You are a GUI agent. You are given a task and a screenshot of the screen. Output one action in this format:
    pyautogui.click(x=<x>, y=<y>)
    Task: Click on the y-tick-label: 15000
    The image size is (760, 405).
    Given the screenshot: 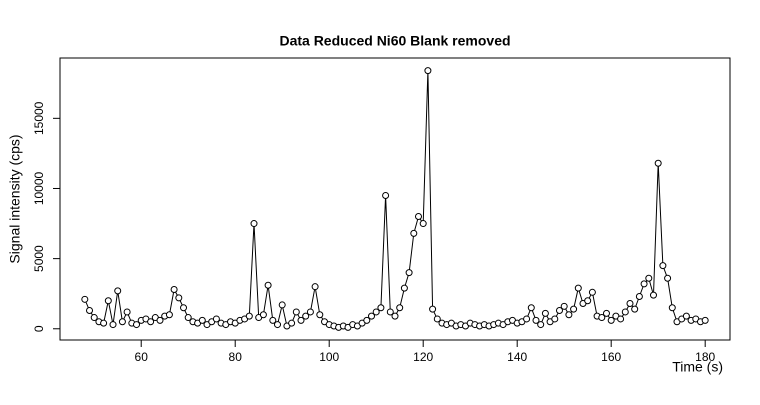 What is the action you would take?
    pyautogui.click(x=39, y=118)
    